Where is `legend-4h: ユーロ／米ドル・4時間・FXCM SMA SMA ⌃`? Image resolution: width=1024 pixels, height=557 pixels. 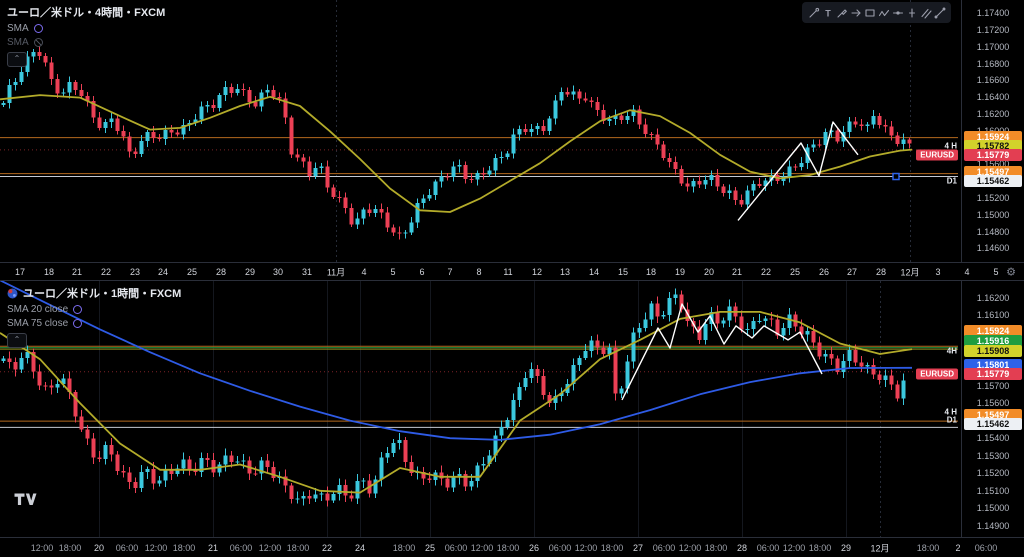
legend-4h: ユーロ／米ドル・4時間・FXCM SMA SMA ⌃ is located at coordinates (86, 35).